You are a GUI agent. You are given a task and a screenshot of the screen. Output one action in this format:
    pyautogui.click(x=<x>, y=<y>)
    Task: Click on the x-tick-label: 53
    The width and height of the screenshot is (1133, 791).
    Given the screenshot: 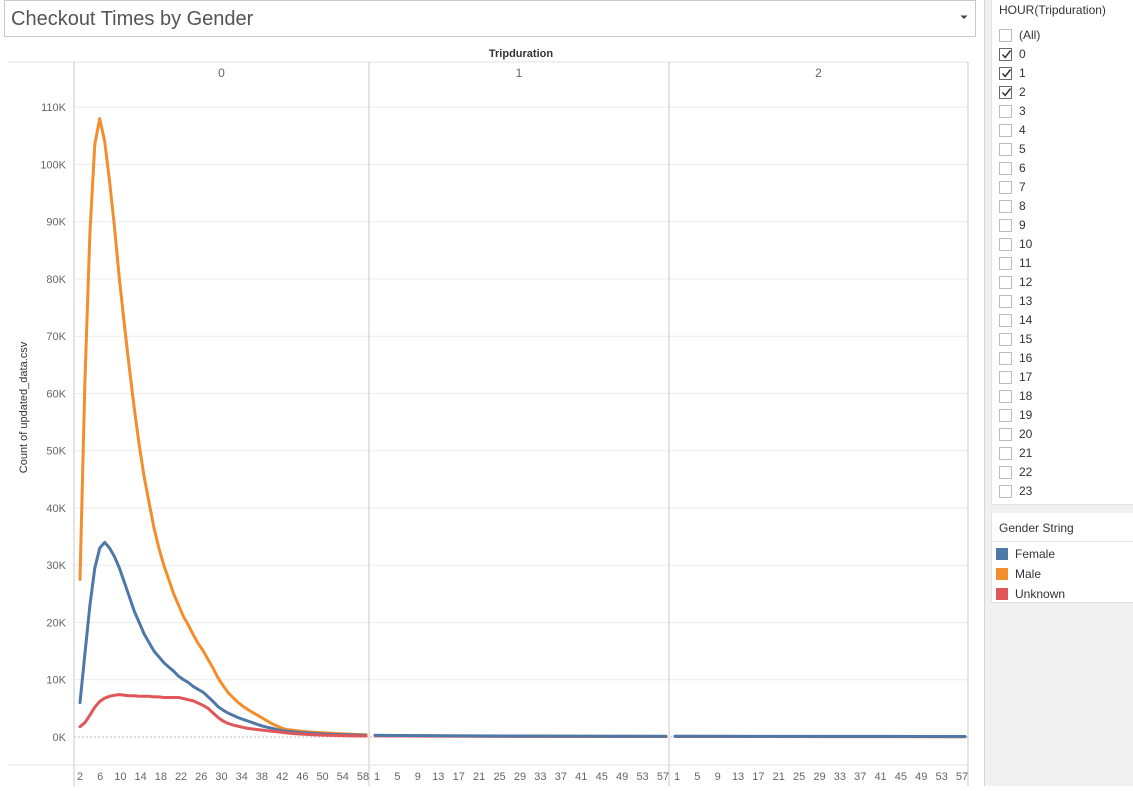 What is the action you would take?
    pyautogui.click(x=642, y=777)
    